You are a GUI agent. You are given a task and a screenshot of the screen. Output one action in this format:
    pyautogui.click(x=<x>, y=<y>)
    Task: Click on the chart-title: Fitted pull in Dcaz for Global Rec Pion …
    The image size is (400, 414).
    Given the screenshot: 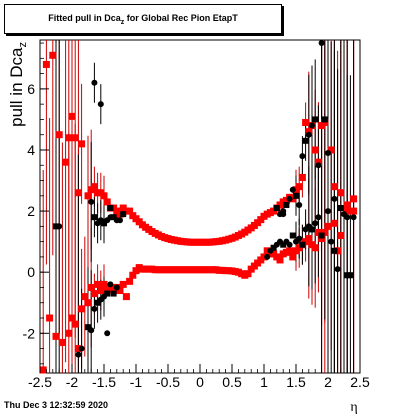 What is the action you would take?
    pyautogui.click(x=143, y=19)
    